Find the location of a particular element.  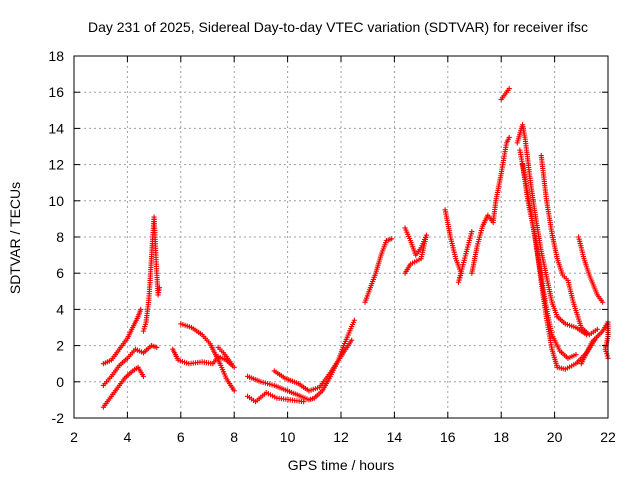

series-track-a is located at coordinates (123, 387).